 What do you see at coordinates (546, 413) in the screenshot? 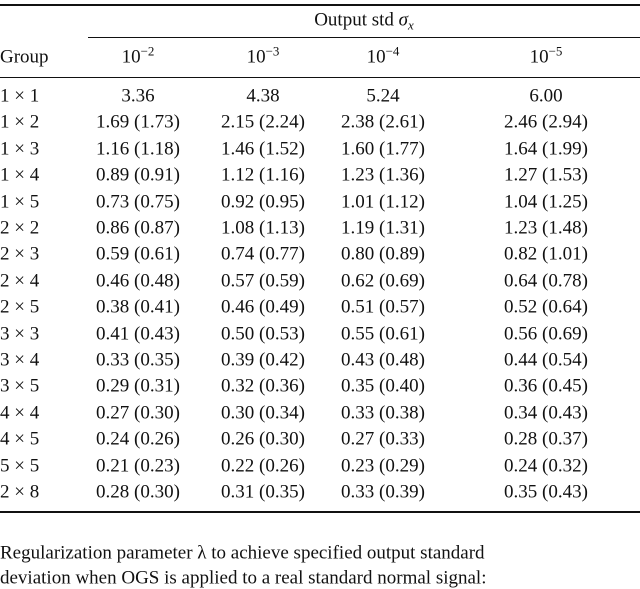
I see `table-cell: 0.34 (0.43)` at bounding box center [546, 413].